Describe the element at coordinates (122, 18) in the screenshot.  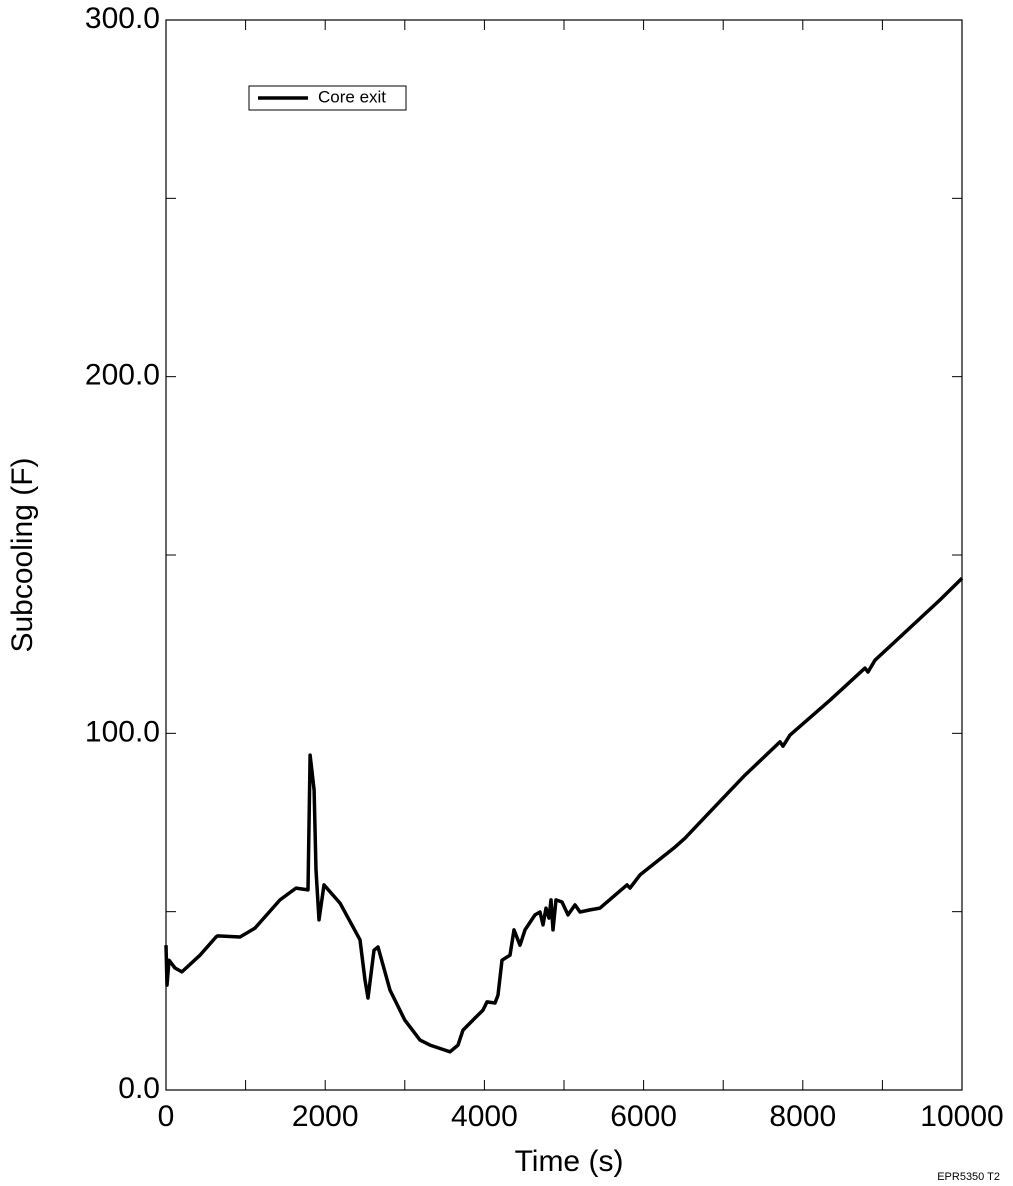
I see `y-tick-label: 300.0` at that location.